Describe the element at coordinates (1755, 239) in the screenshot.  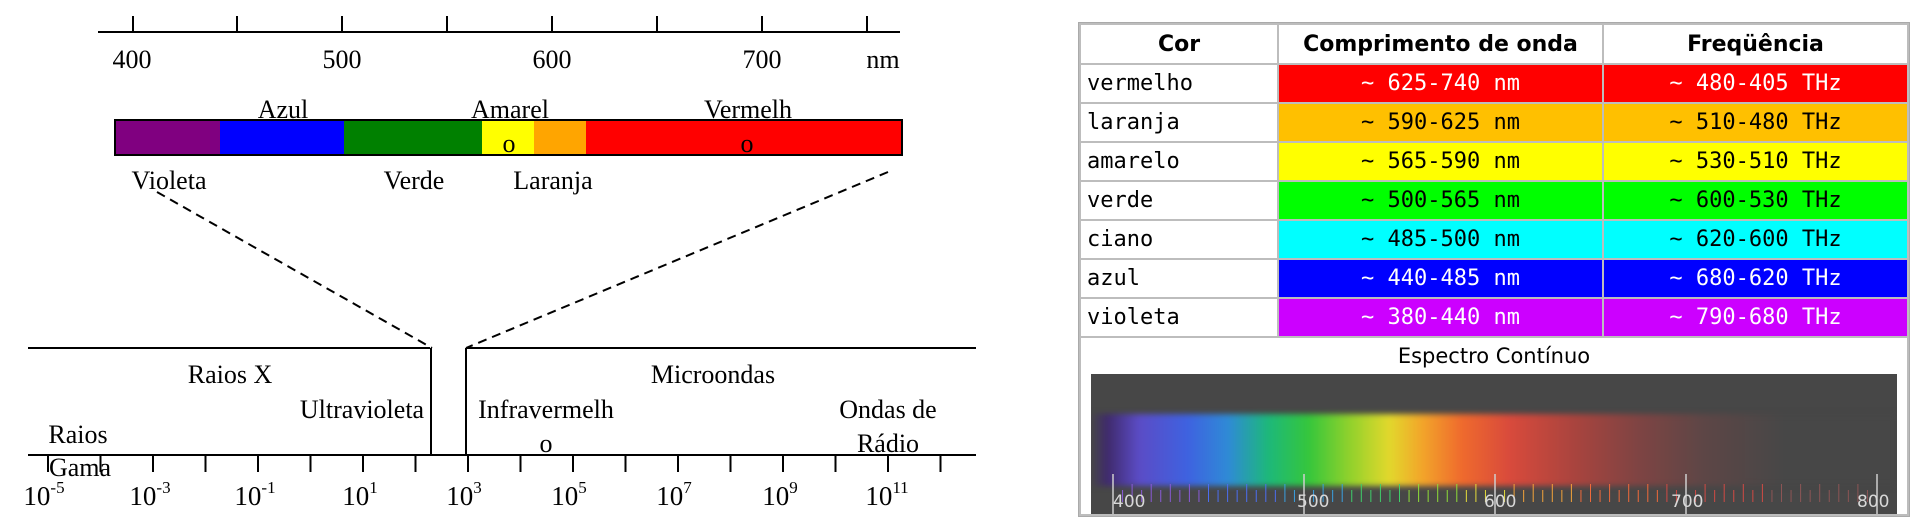
I see `row-frequency: ~ 620-600 THz` at that location.